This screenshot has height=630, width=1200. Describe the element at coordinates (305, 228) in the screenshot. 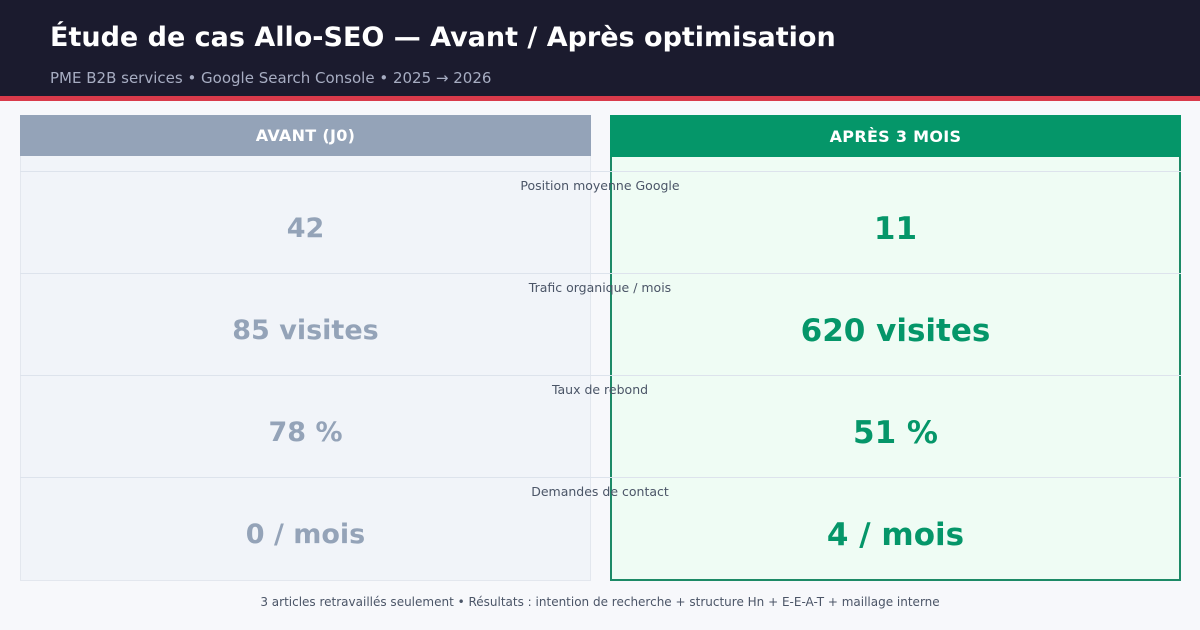

I see `metric-before-position: 42` at that location.